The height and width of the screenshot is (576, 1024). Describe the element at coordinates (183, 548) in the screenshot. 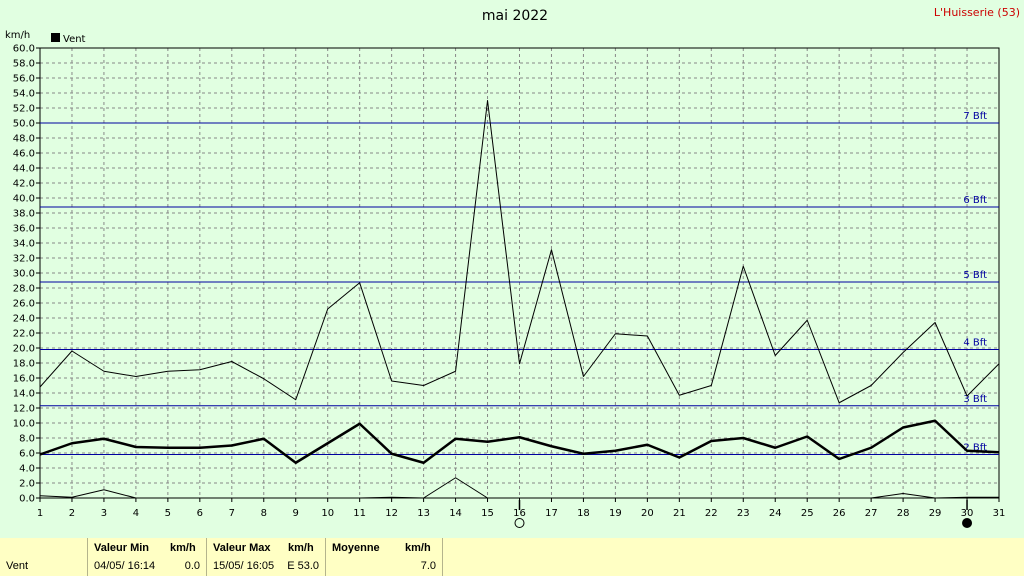

I see `stats-min-unit: km/h` at that location.